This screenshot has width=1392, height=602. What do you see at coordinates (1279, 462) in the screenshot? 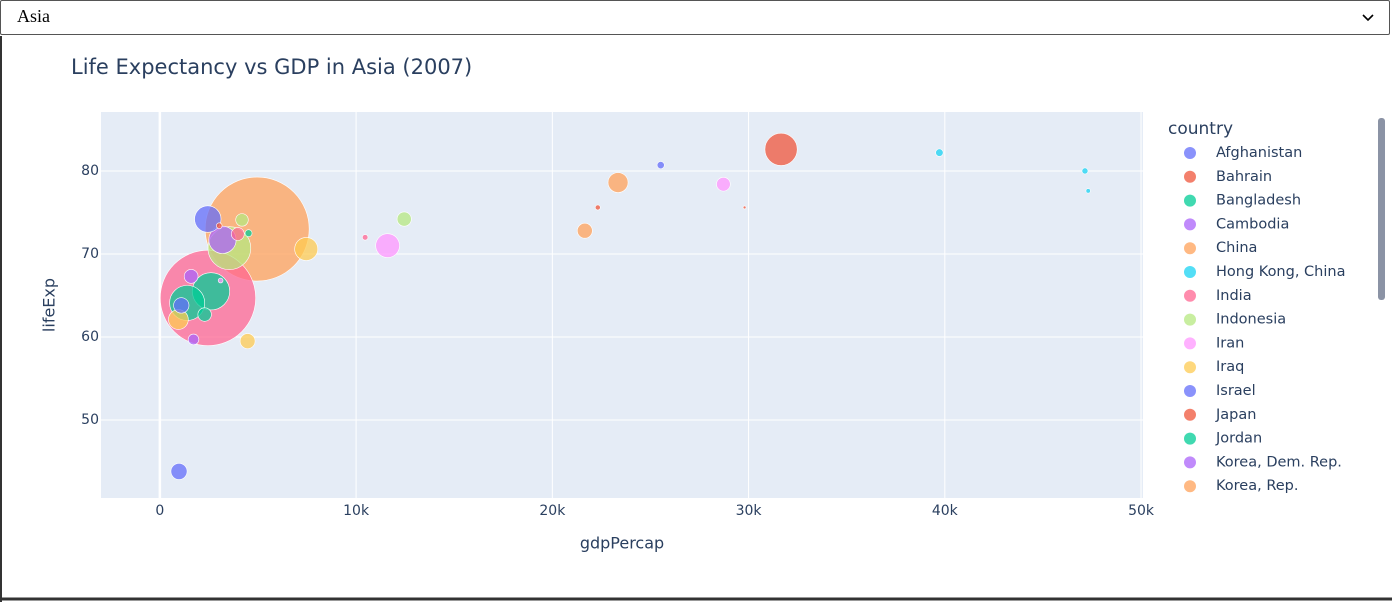
I see `legend-label: Korea, Dem. Rep.` at bounding box center [1279, 462].